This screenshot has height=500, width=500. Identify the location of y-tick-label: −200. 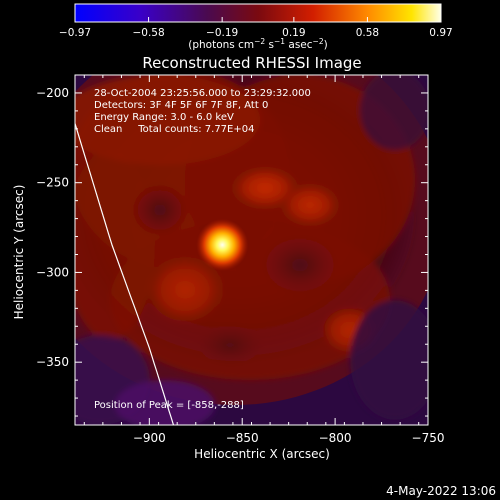
(52, 93).